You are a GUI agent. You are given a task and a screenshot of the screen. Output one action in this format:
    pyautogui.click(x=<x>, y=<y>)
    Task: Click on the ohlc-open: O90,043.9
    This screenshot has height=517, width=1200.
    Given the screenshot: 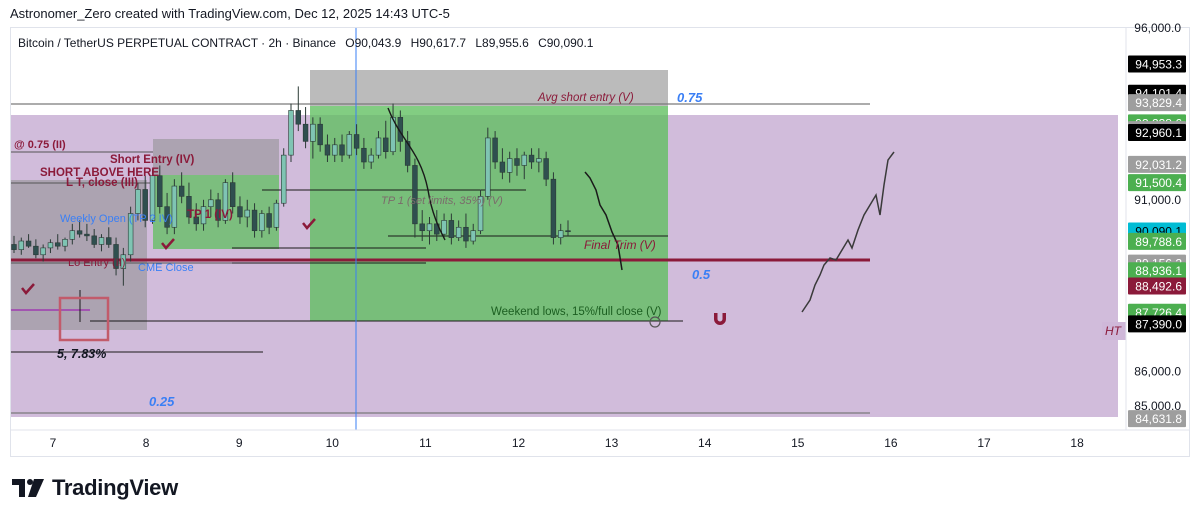 What is the action you would take?
    pyautogui.click(x=373, y=43)
    